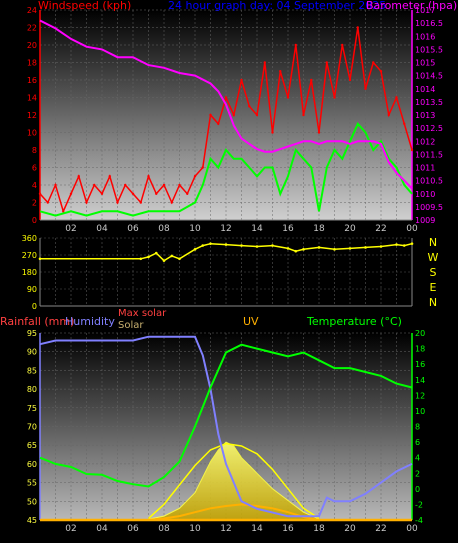 The width and height of the screenshot is (458, 543). I want to click on y-tick-label: 6, so click(34, 168).